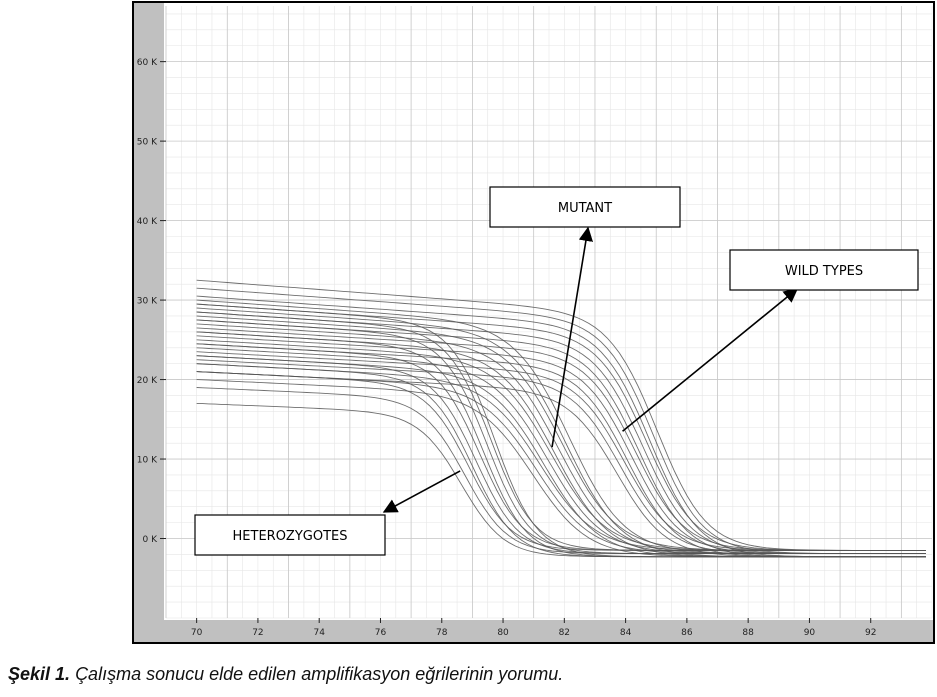  I want to click on x-tick-label: 92, so click(870, 633).